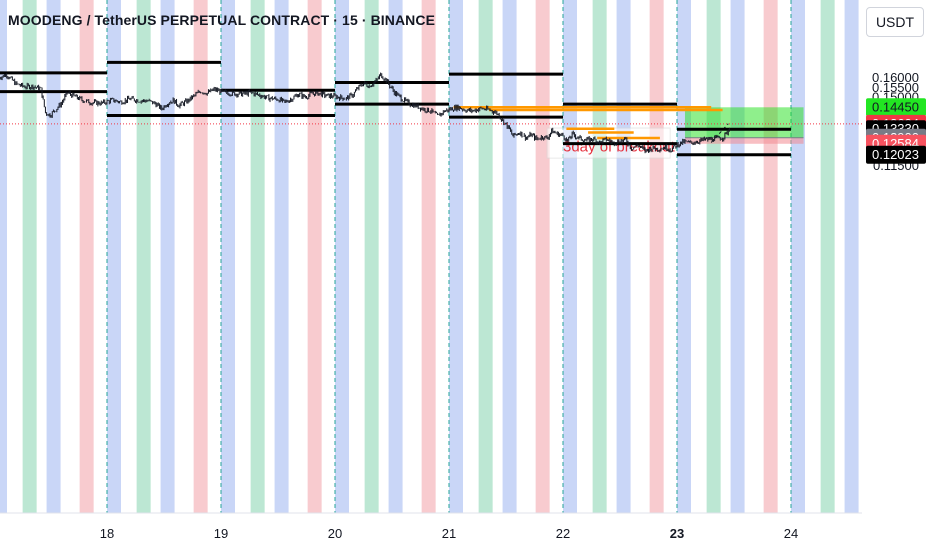 Image resolution: width=932 pixels, height=555 pixels. I want to click on date-tick-label: 23, so click(677, 533).